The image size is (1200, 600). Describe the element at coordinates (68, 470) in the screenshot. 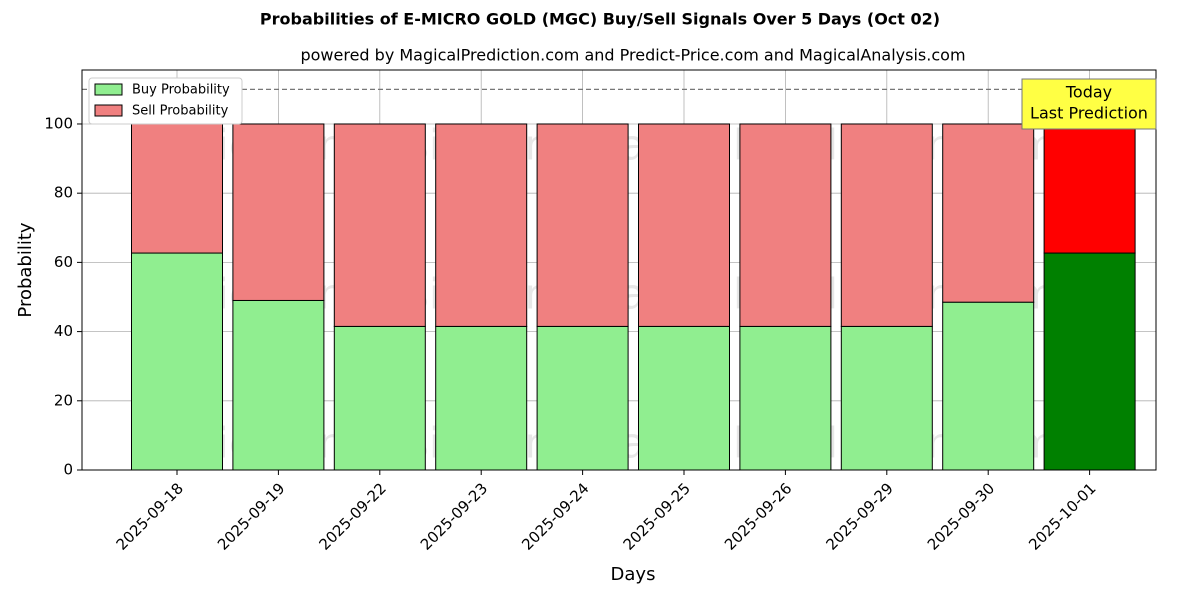

I see `y-tick-label: 0` at that location.